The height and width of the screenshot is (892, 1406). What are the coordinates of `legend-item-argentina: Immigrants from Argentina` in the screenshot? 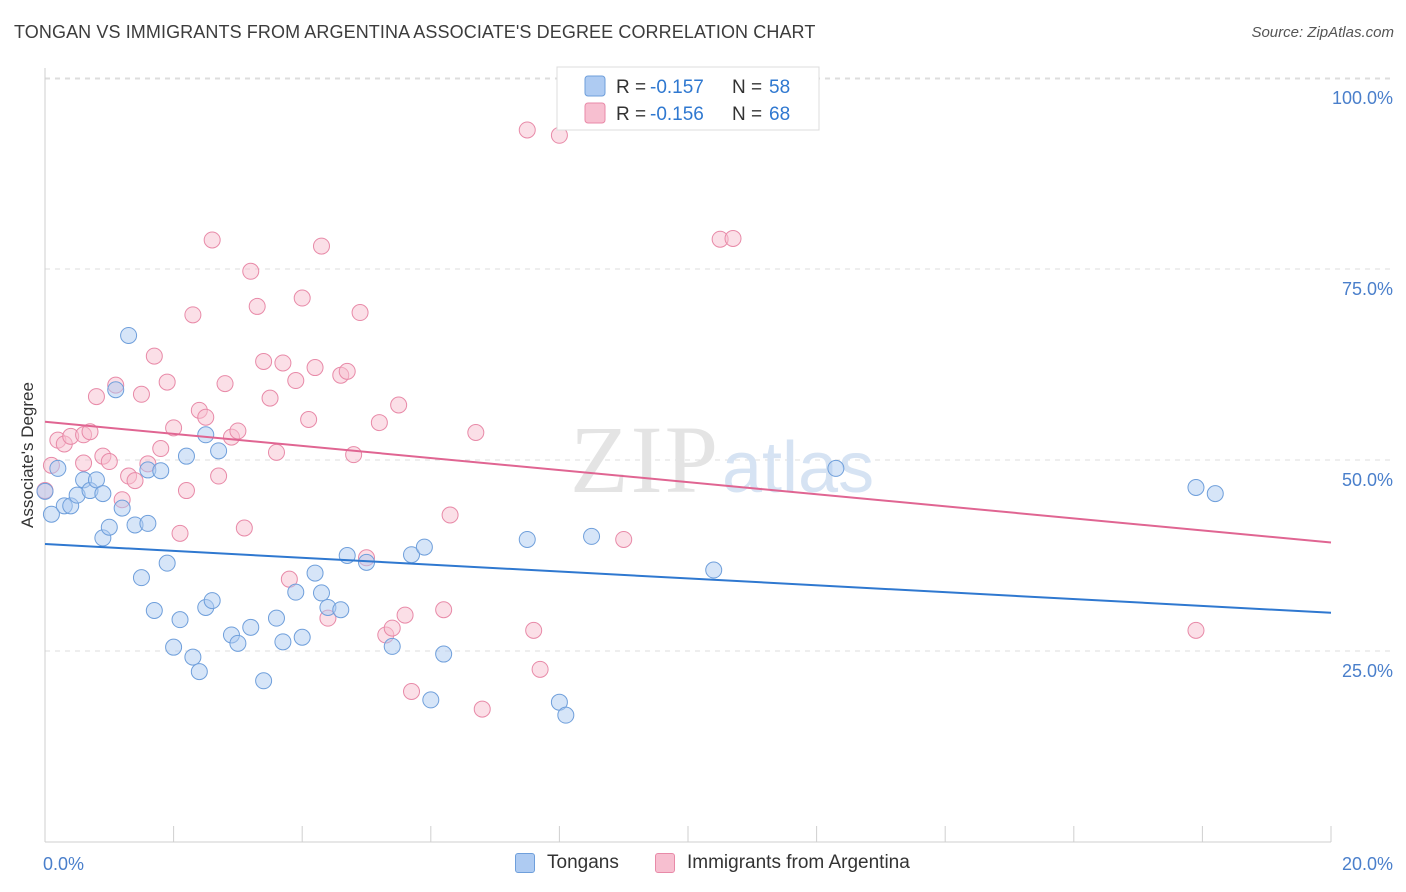 It's located at (782, 863).